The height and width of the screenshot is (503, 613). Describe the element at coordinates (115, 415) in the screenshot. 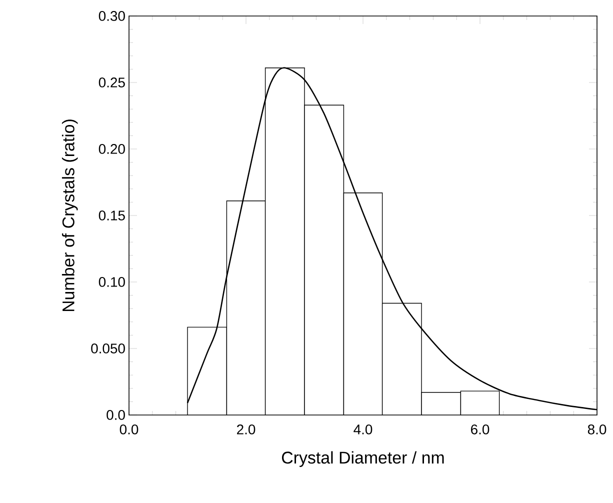

I see `y-tick-label: 0.0` at that location.